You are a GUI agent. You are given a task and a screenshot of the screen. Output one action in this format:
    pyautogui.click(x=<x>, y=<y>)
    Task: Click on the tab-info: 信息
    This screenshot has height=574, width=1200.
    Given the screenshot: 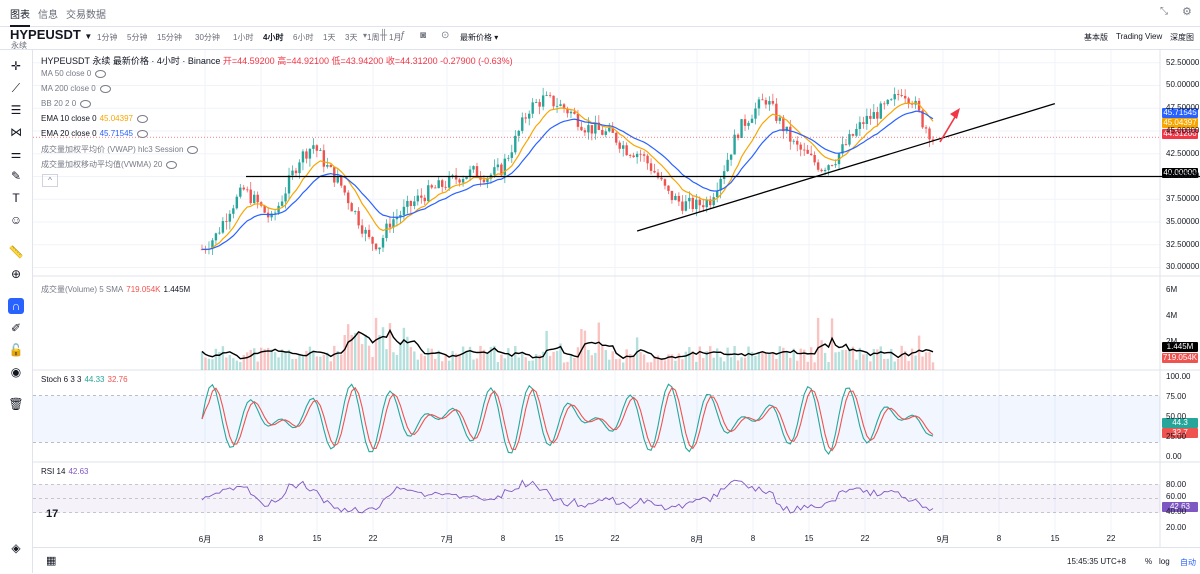 What is the action you would take?
    pyautogui.click(x=48, y=15)
    